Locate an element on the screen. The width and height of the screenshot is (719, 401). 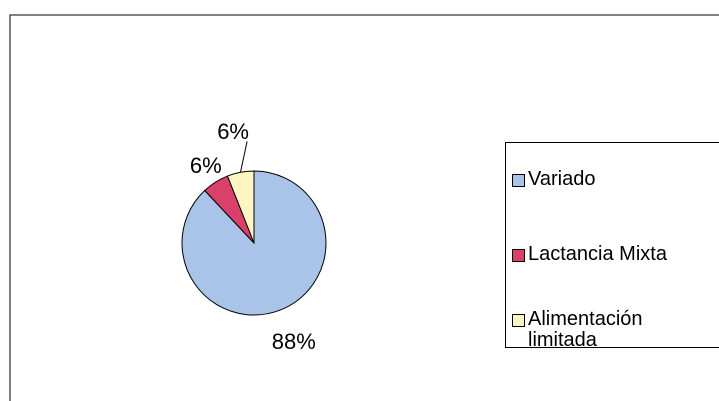
legend-label: Alimentación limitada is located at coordinates (585, 329).